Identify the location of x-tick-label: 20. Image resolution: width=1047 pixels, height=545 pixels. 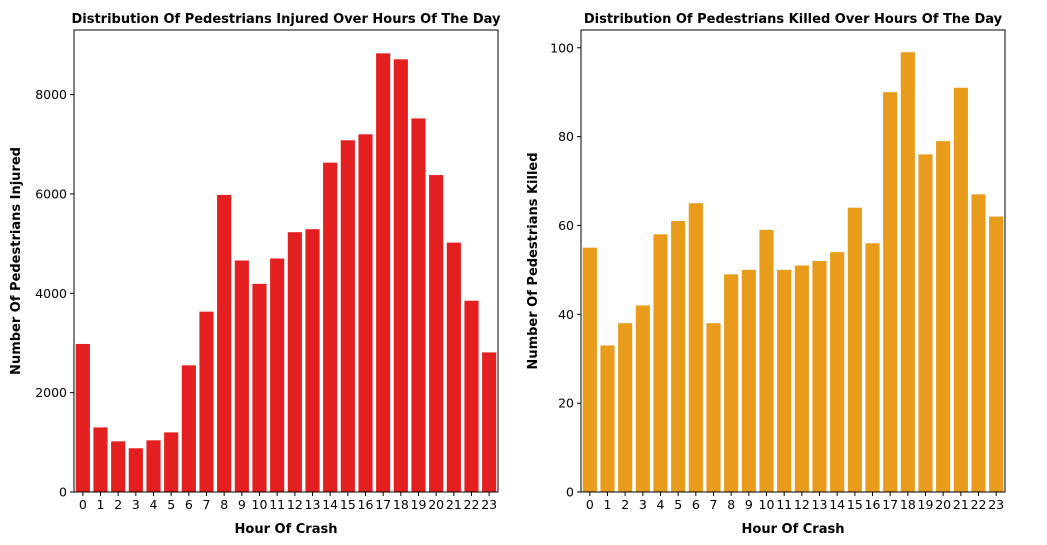
(943, 504).